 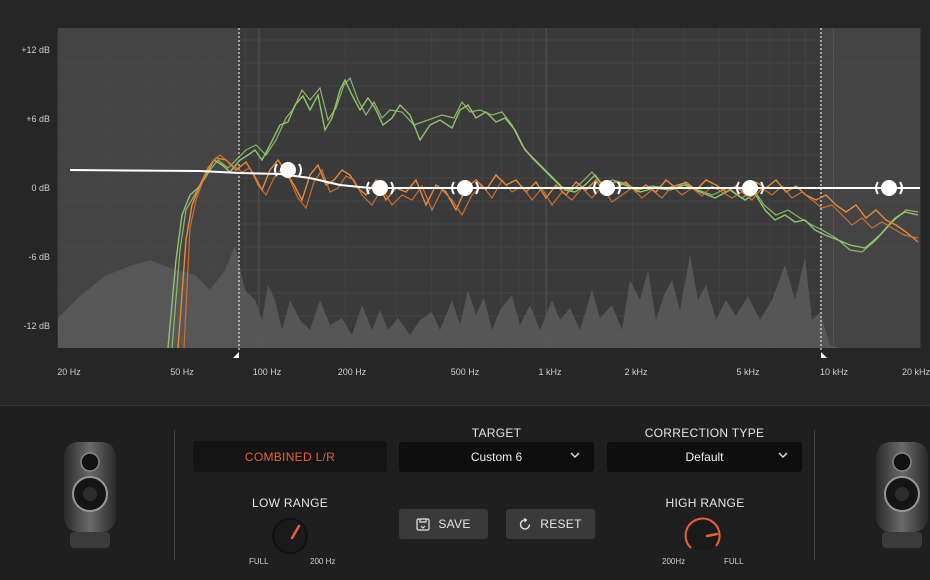 I want to click on low-range-min: FULL, so click(x=259, y=561).